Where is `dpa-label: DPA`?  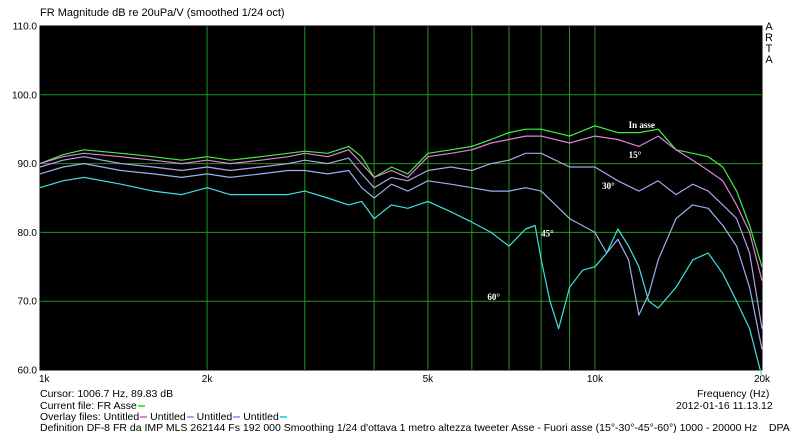 dpa-label: DPA is located at coordinates (779, 428).